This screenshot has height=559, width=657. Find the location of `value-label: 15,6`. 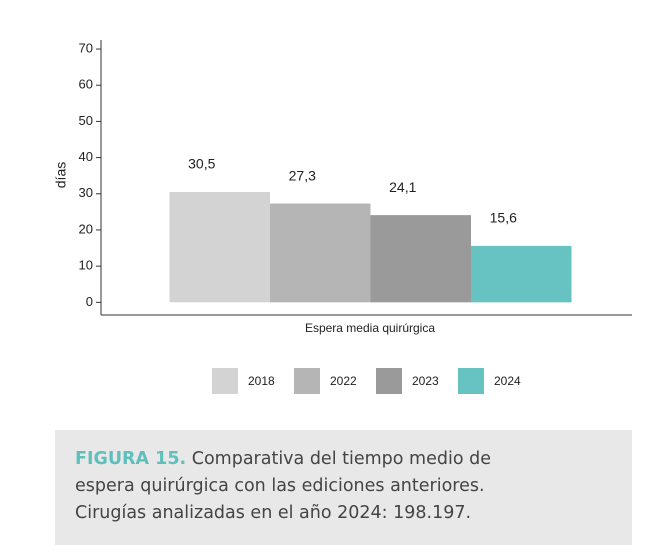

value-label: 15,6 is located at coordinates (503, 218).